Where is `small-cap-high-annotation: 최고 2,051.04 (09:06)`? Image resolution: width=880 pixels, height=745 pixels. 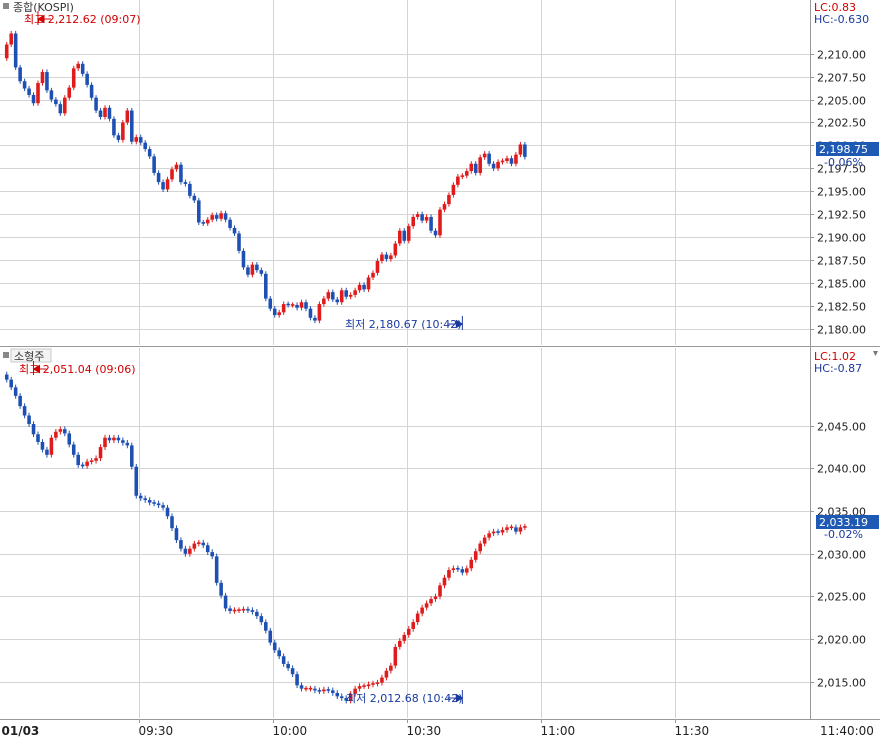 small-cap-high-annotation: 최고 2,051.04 (09:06) is located at coordinates (77, 369).